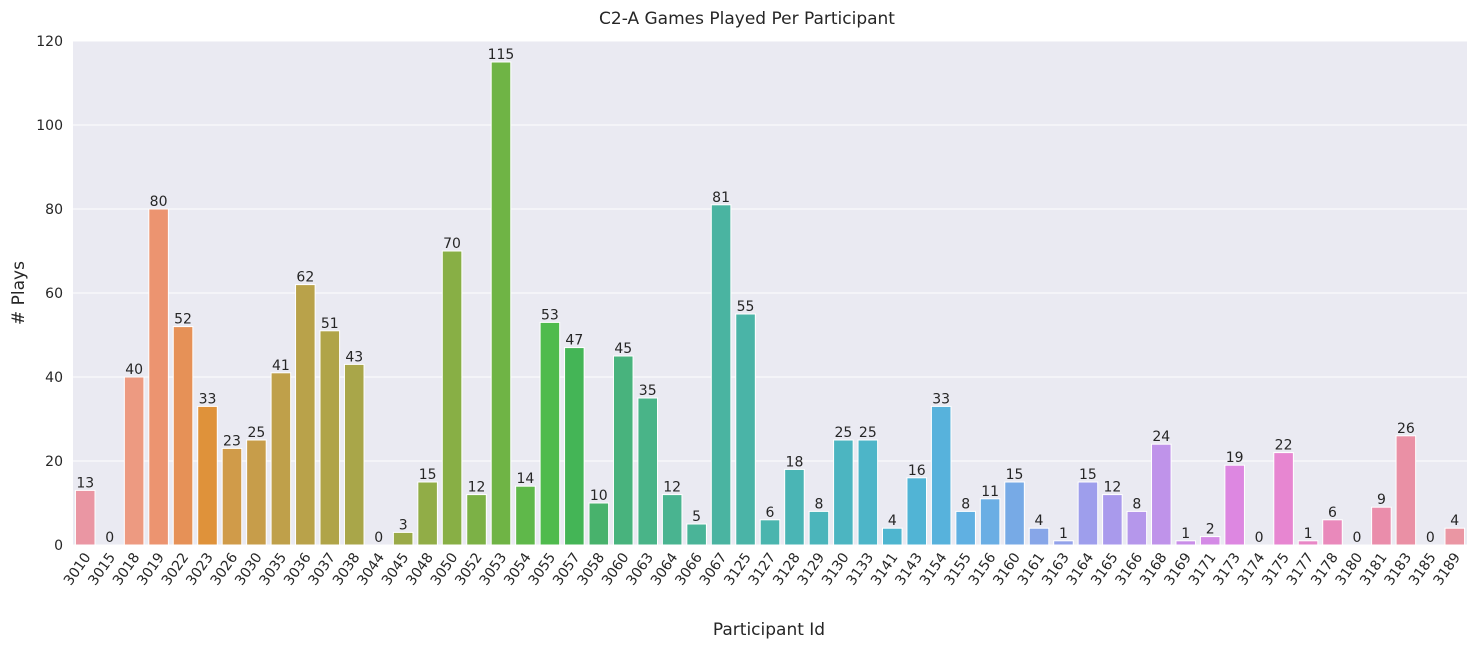  Describe the element at coordinates (1259, 538) in the screenshot. I see `data-label-3174: 0` at that location.